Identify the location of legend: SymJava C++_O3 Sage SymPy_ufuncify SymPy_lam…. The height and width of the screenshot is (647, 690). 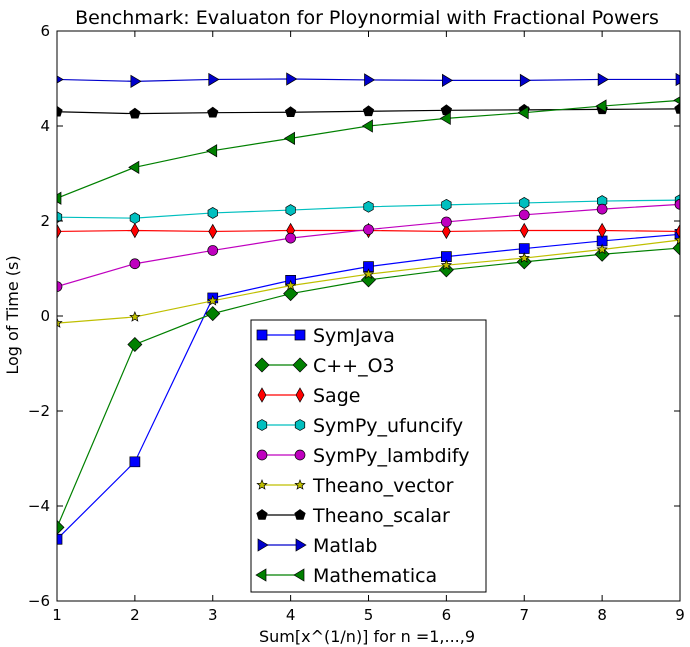
(368, 456).